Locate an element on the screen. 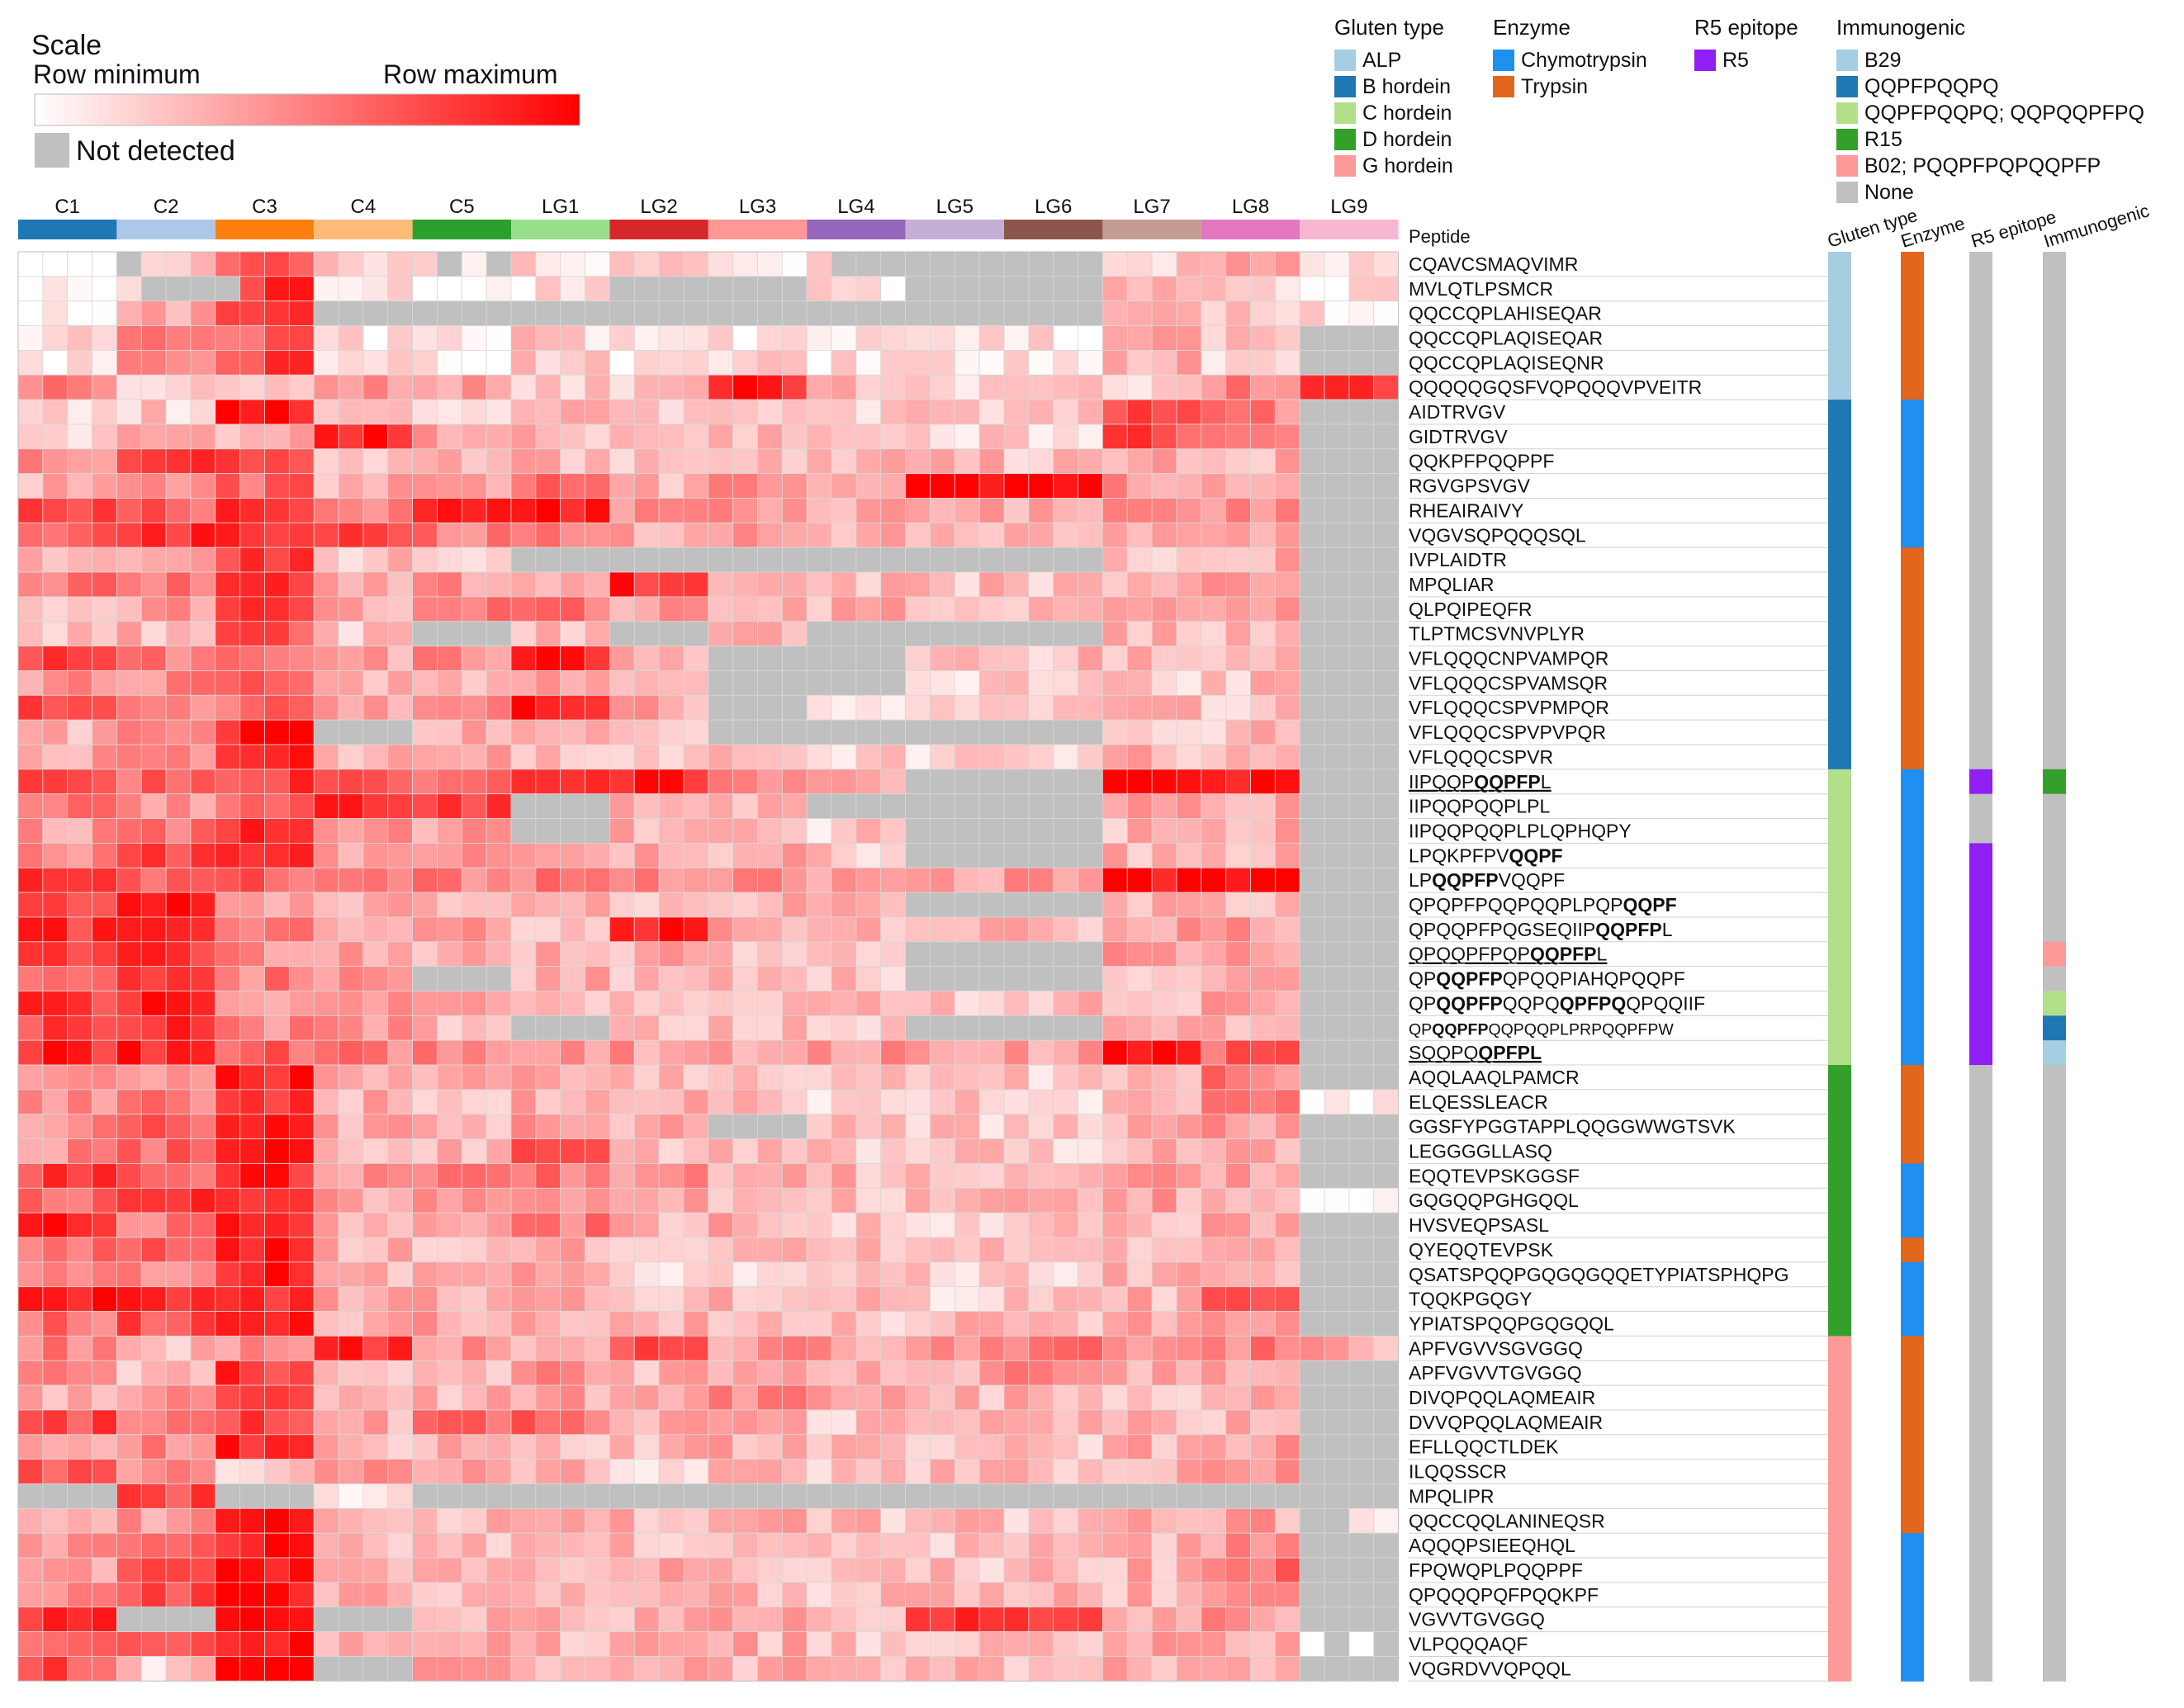  group-label-lg7: LG7 is located at coordinates (1151, 207).